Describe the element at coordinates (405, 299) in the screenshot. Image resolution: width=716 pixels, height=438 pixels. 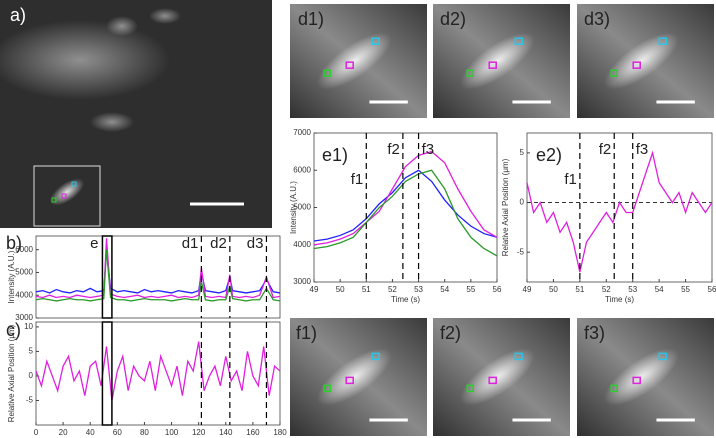
I see `x-axis-label: Time (s)` at that location.